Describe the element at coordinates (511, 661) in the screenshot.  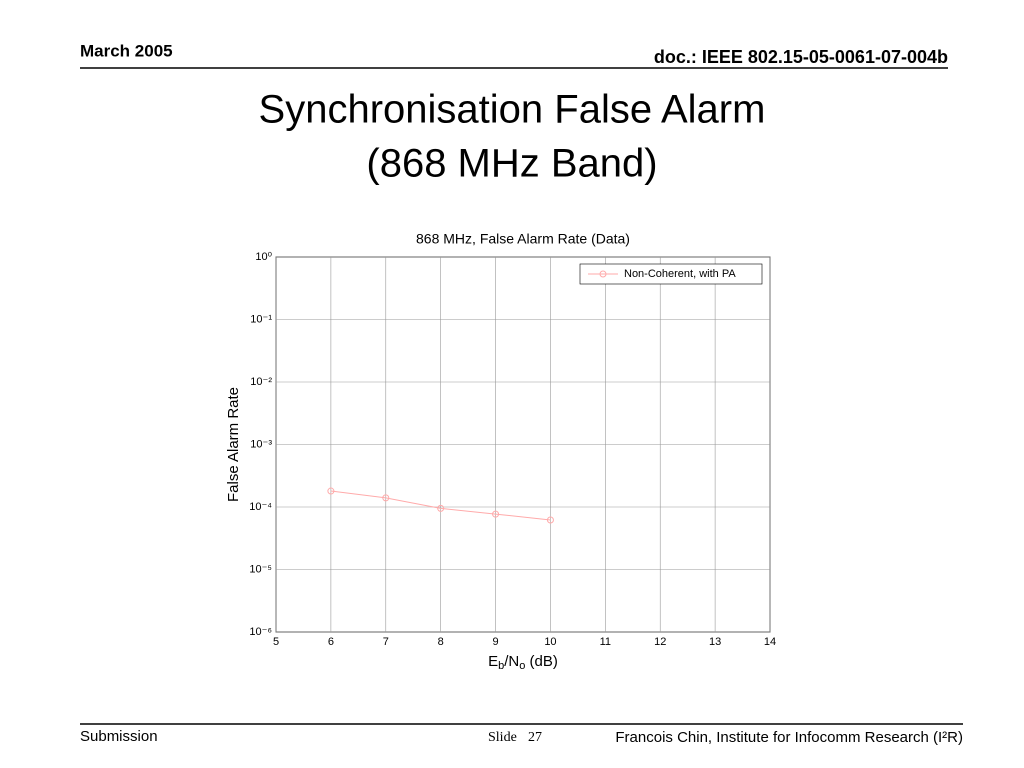
I see `x-axis-label-part: /N` at that location.